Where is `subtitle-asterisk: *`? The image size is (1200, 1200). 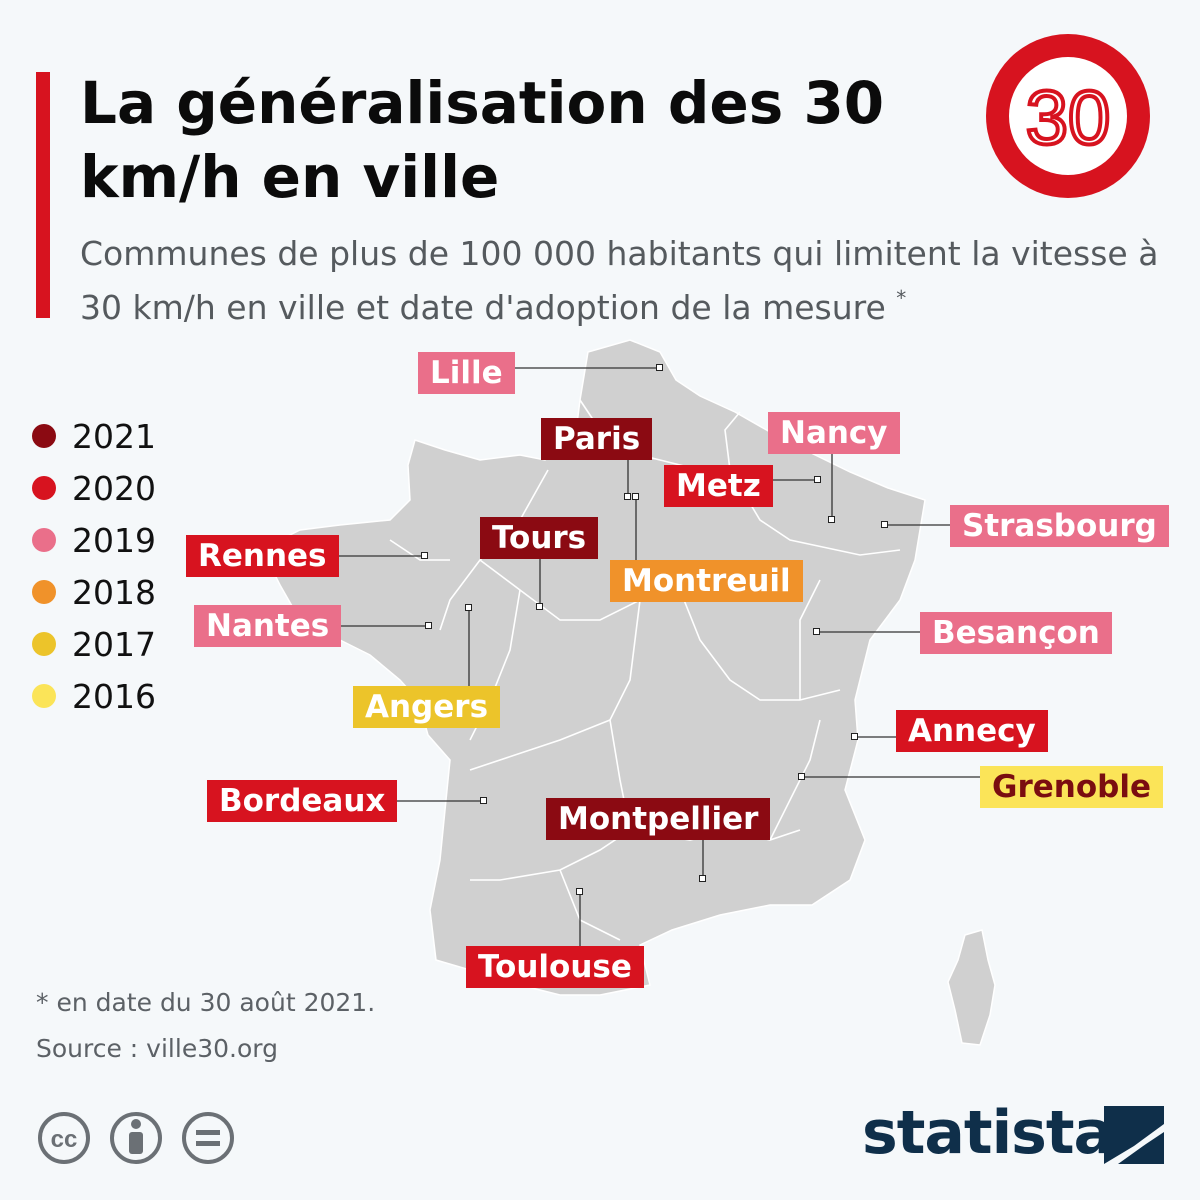
subtitle-asterisk: * is located at coordinates (901, 298).